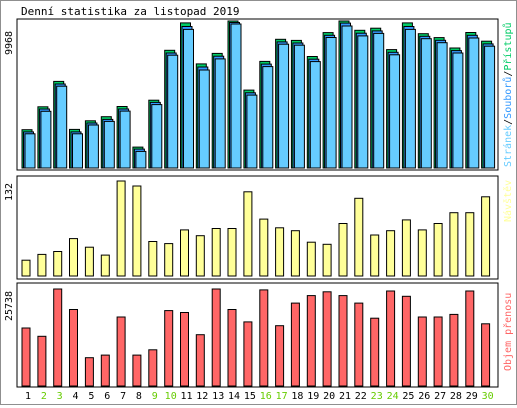 This screenshot has width=517, height=408. What do you see at coordinates (107, 396) in the screenshot?
I see `x-label-day-6: 6` at bounding box center [107, 396].